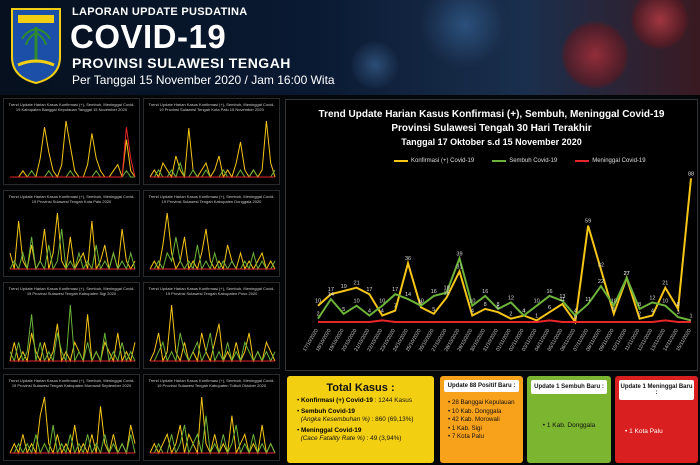  Describe the element at coordinates (465, 428) in the screenshot. I see `positive-item: • 1 Kab. Sigi` at that location.